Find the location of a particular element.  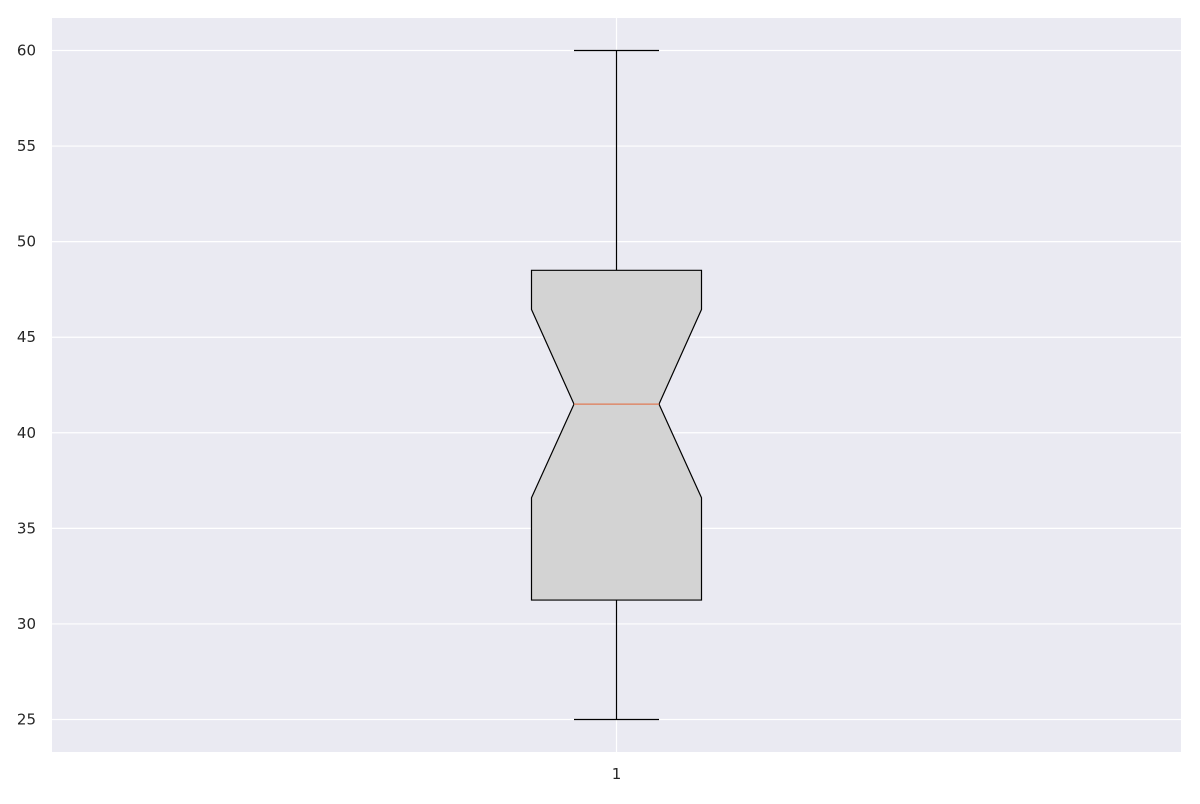

box-layer is located at coordinates (616, 385).